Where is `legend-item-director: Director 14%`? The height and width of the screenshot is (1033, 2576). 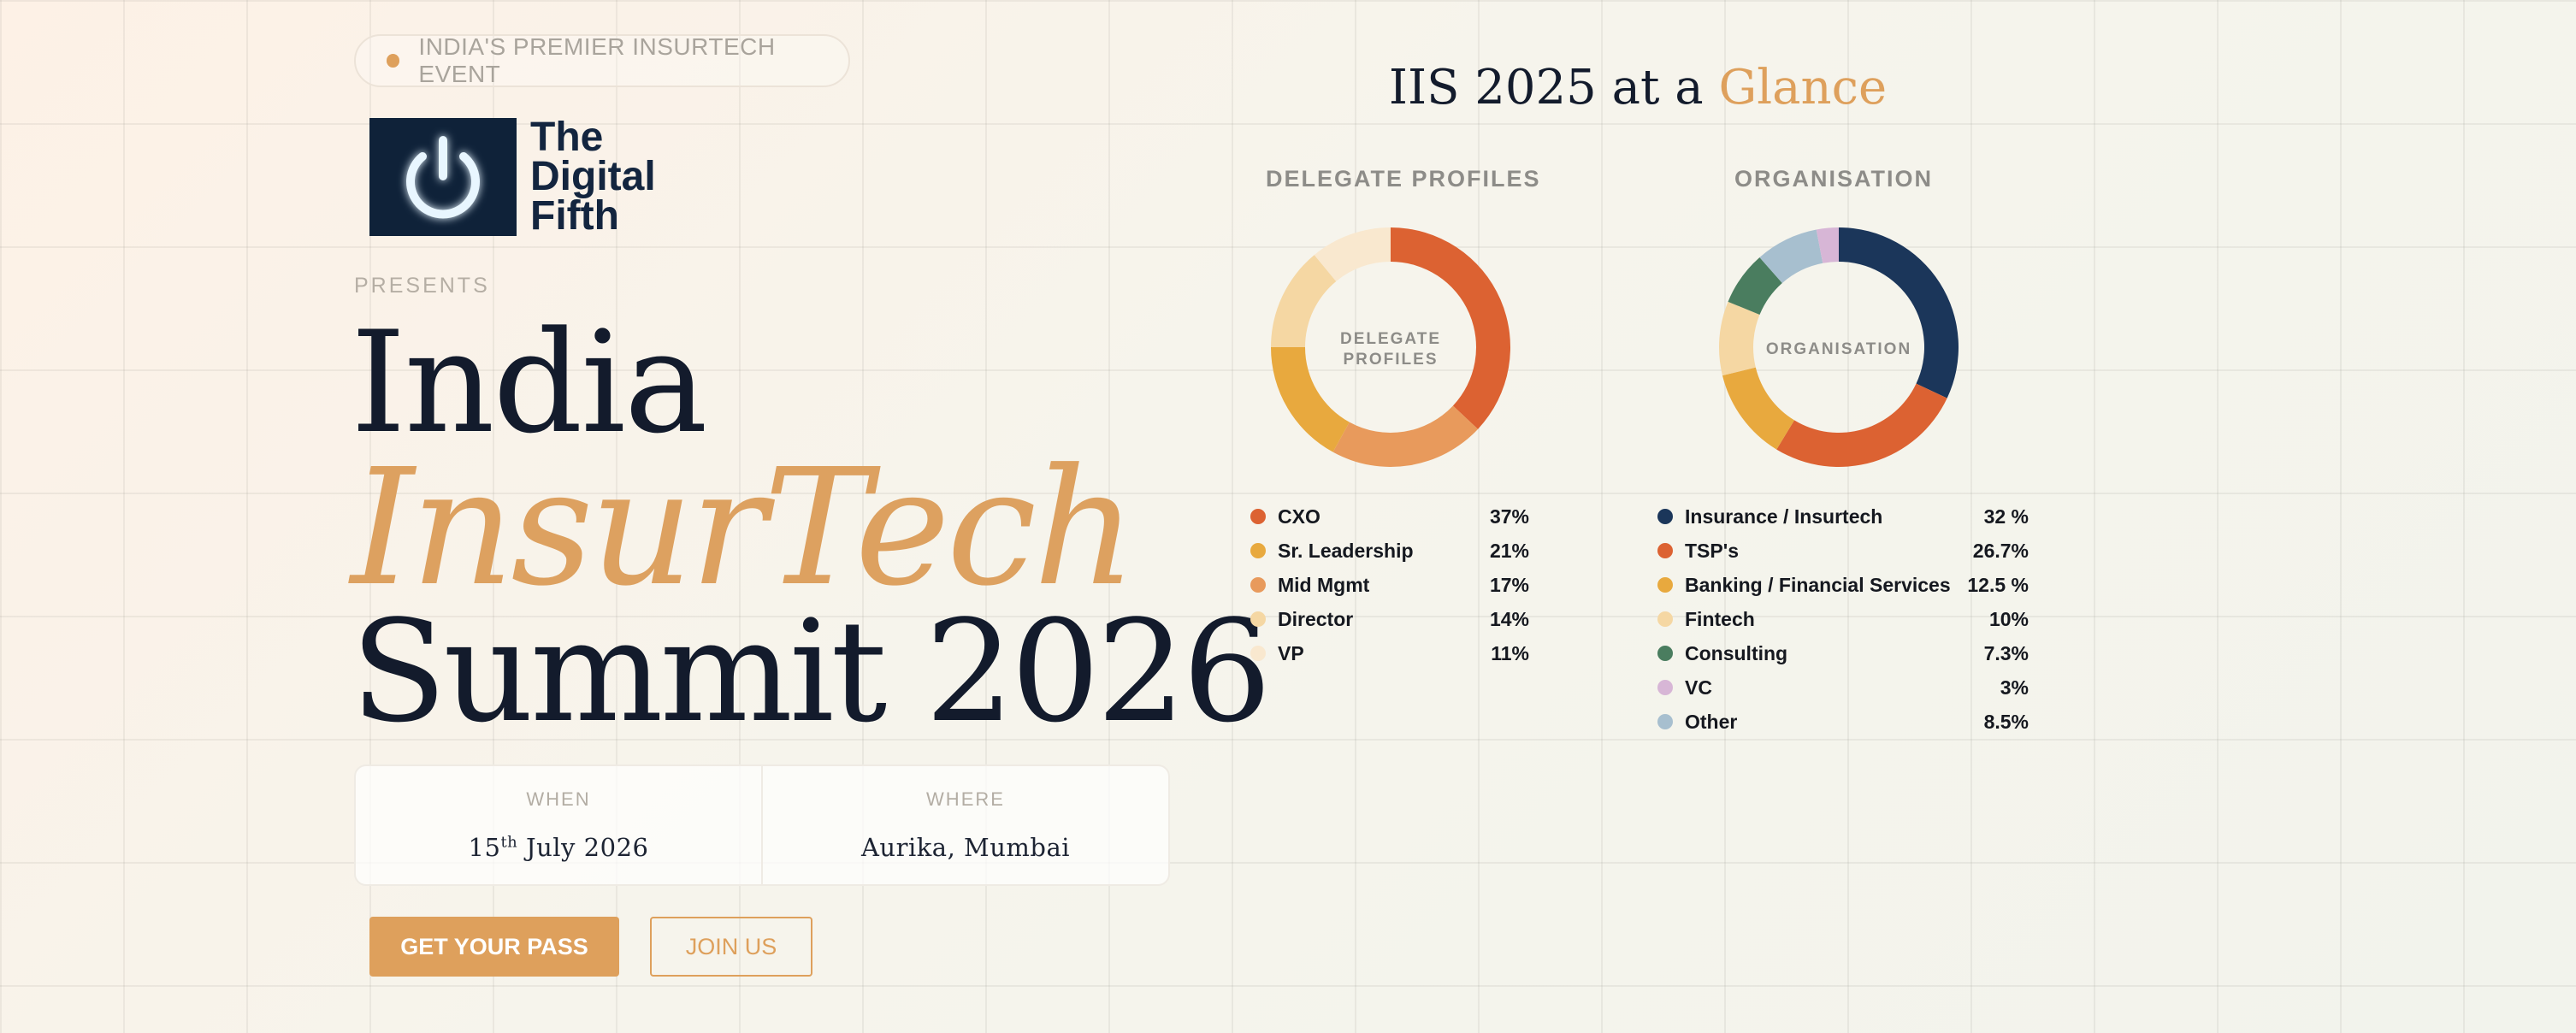 legend-item-director: Director 14% is located at coordinates (1389, 619).